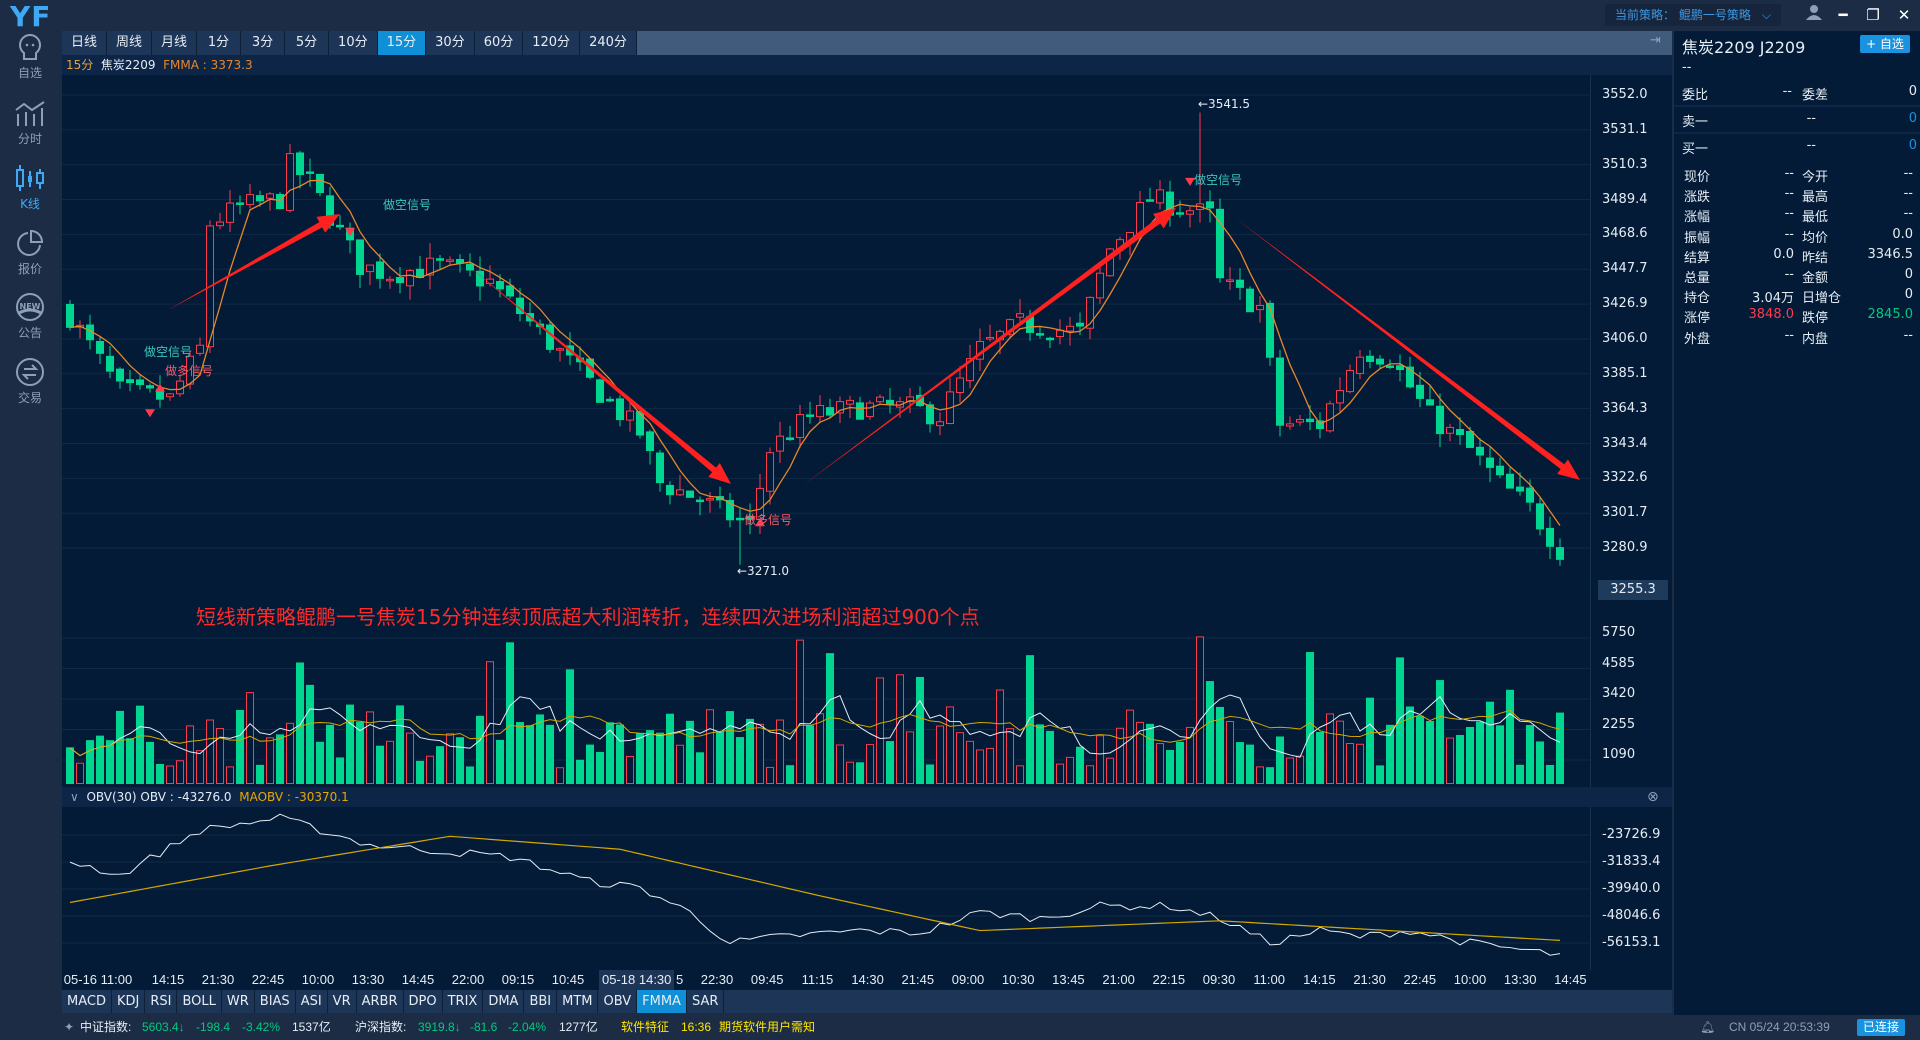 The width and height of the screenshot is (1920, 1040). Describe the element at coordinates (130, 43) in the screenshot. I see `tab-period: 周线` at that location.